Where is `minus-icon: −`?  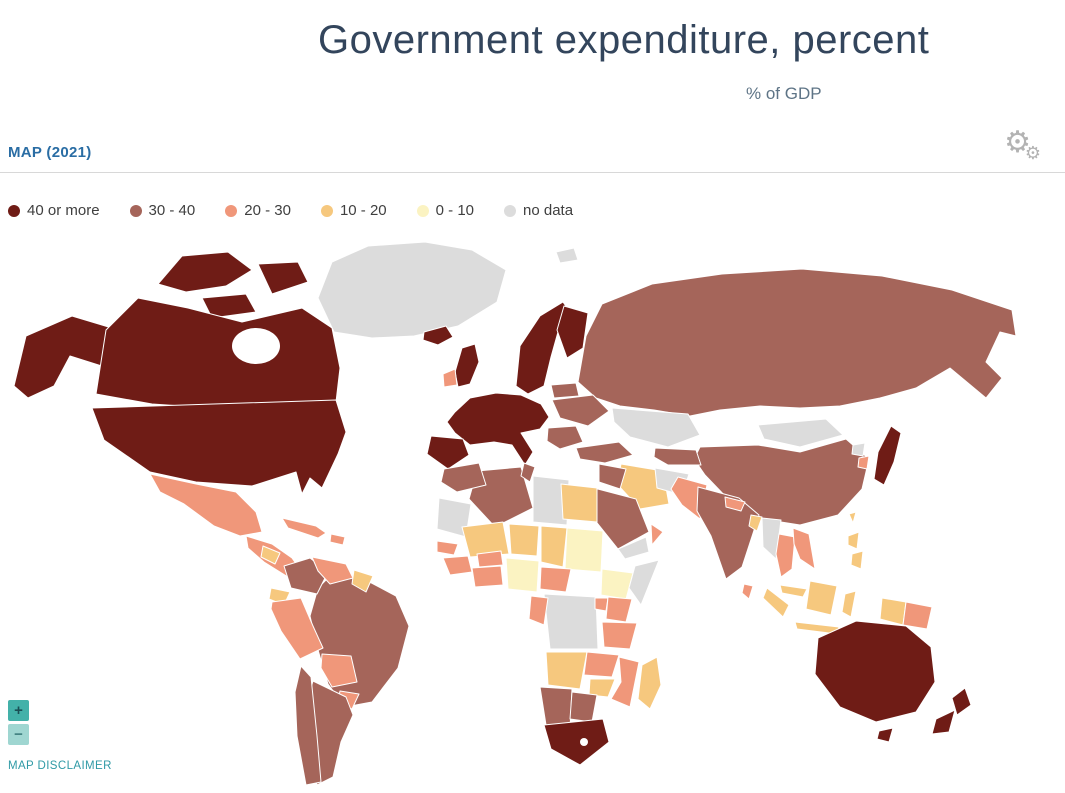 minus-icon: − is located at coordinates (18, 734).